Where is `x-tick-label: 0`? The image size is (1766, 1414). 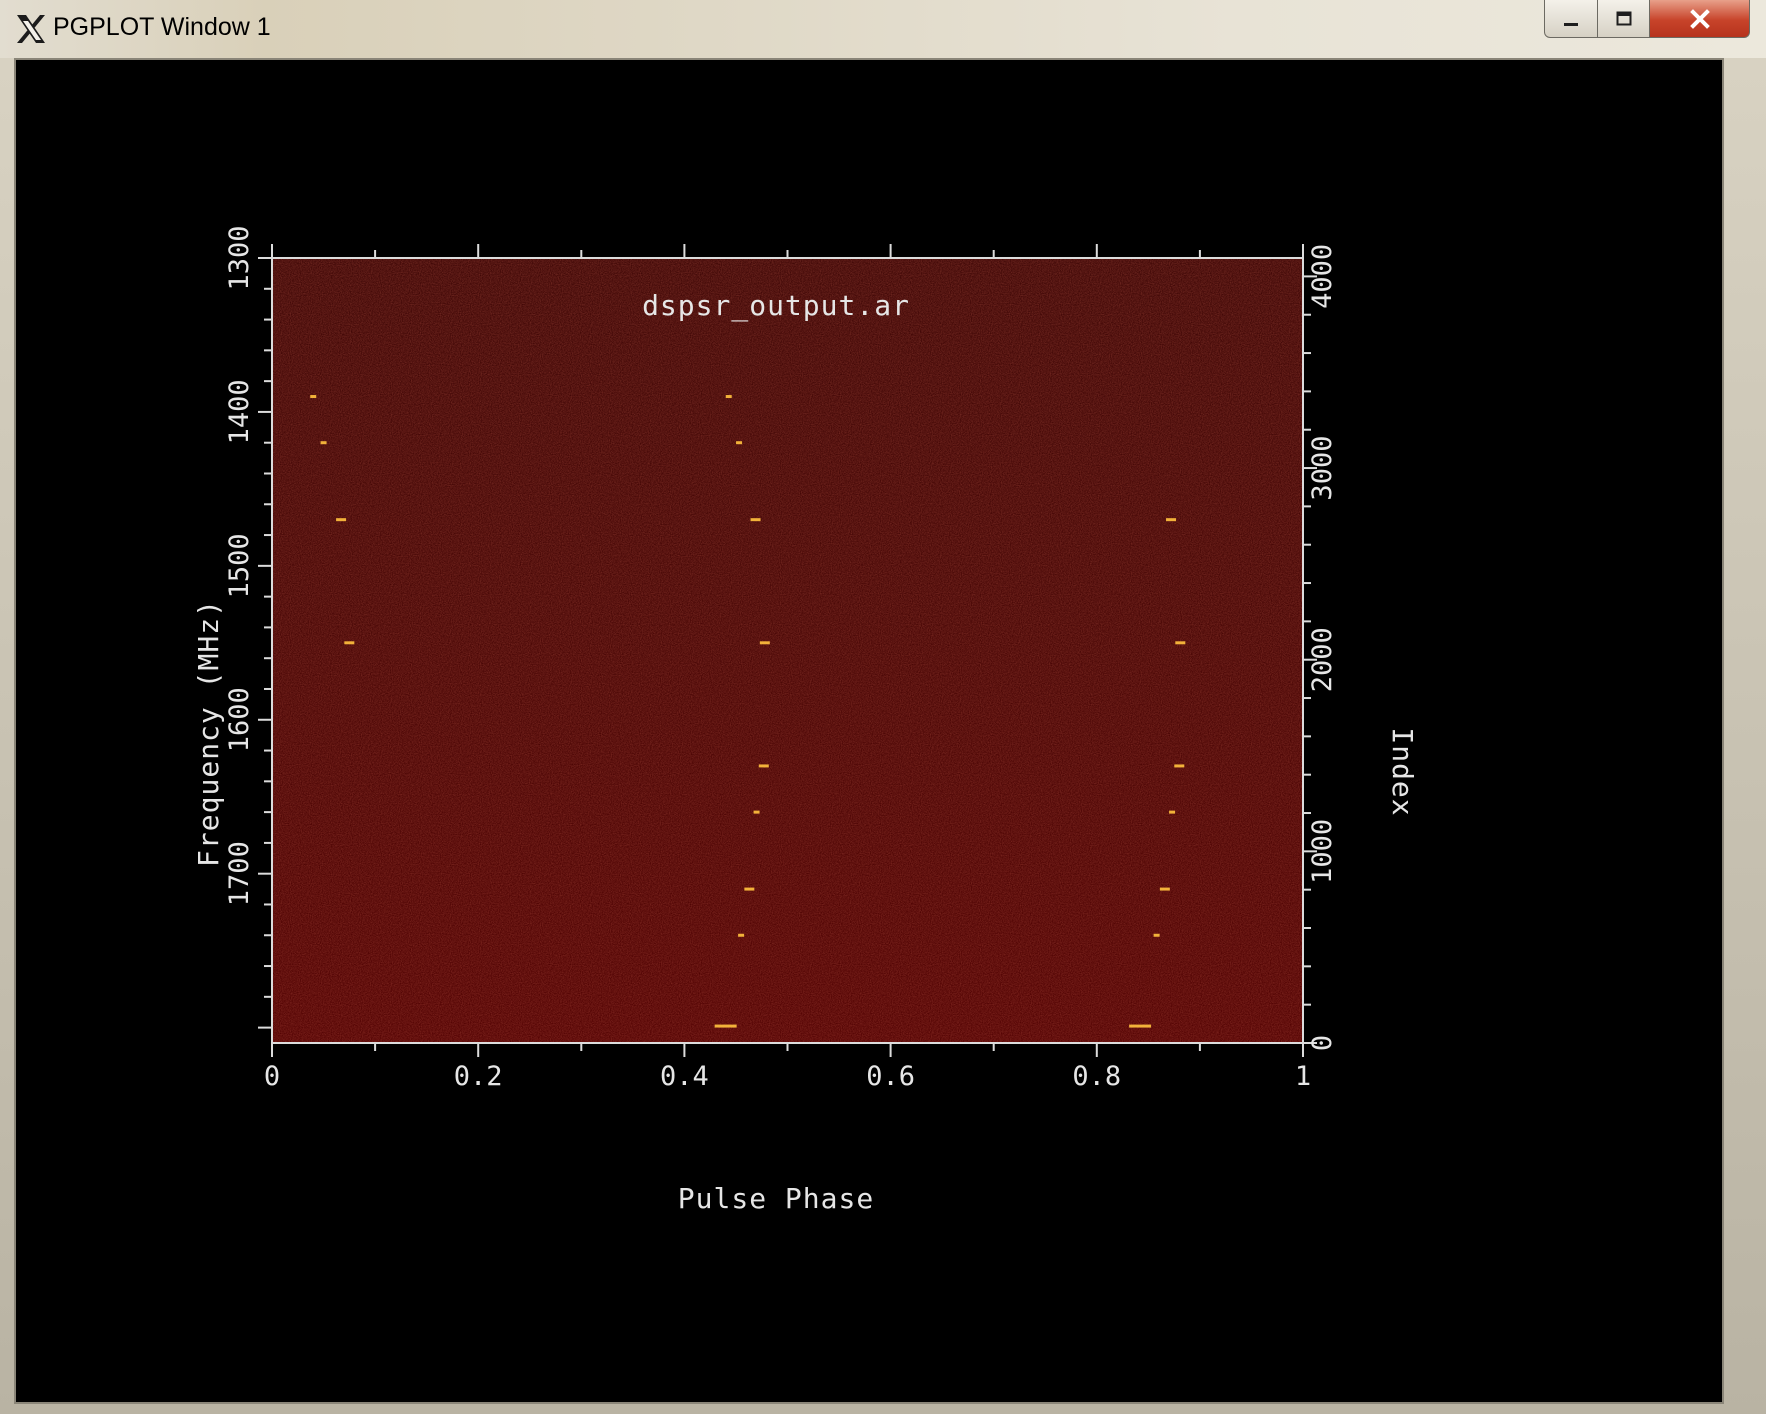 x-tick-label: 0 is located at coordinates (272, 1076).